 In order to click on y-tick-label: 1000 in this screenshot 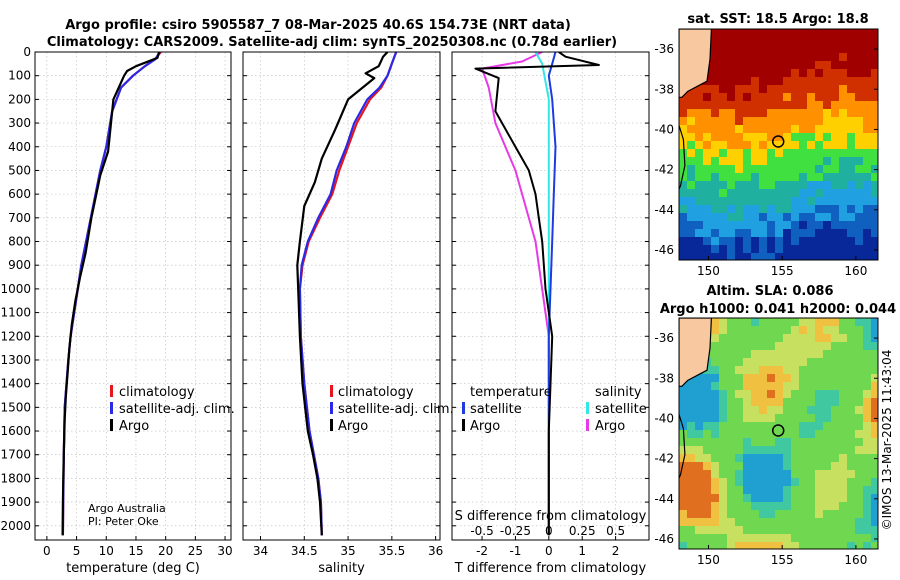, I will do `click(15, 289)`.